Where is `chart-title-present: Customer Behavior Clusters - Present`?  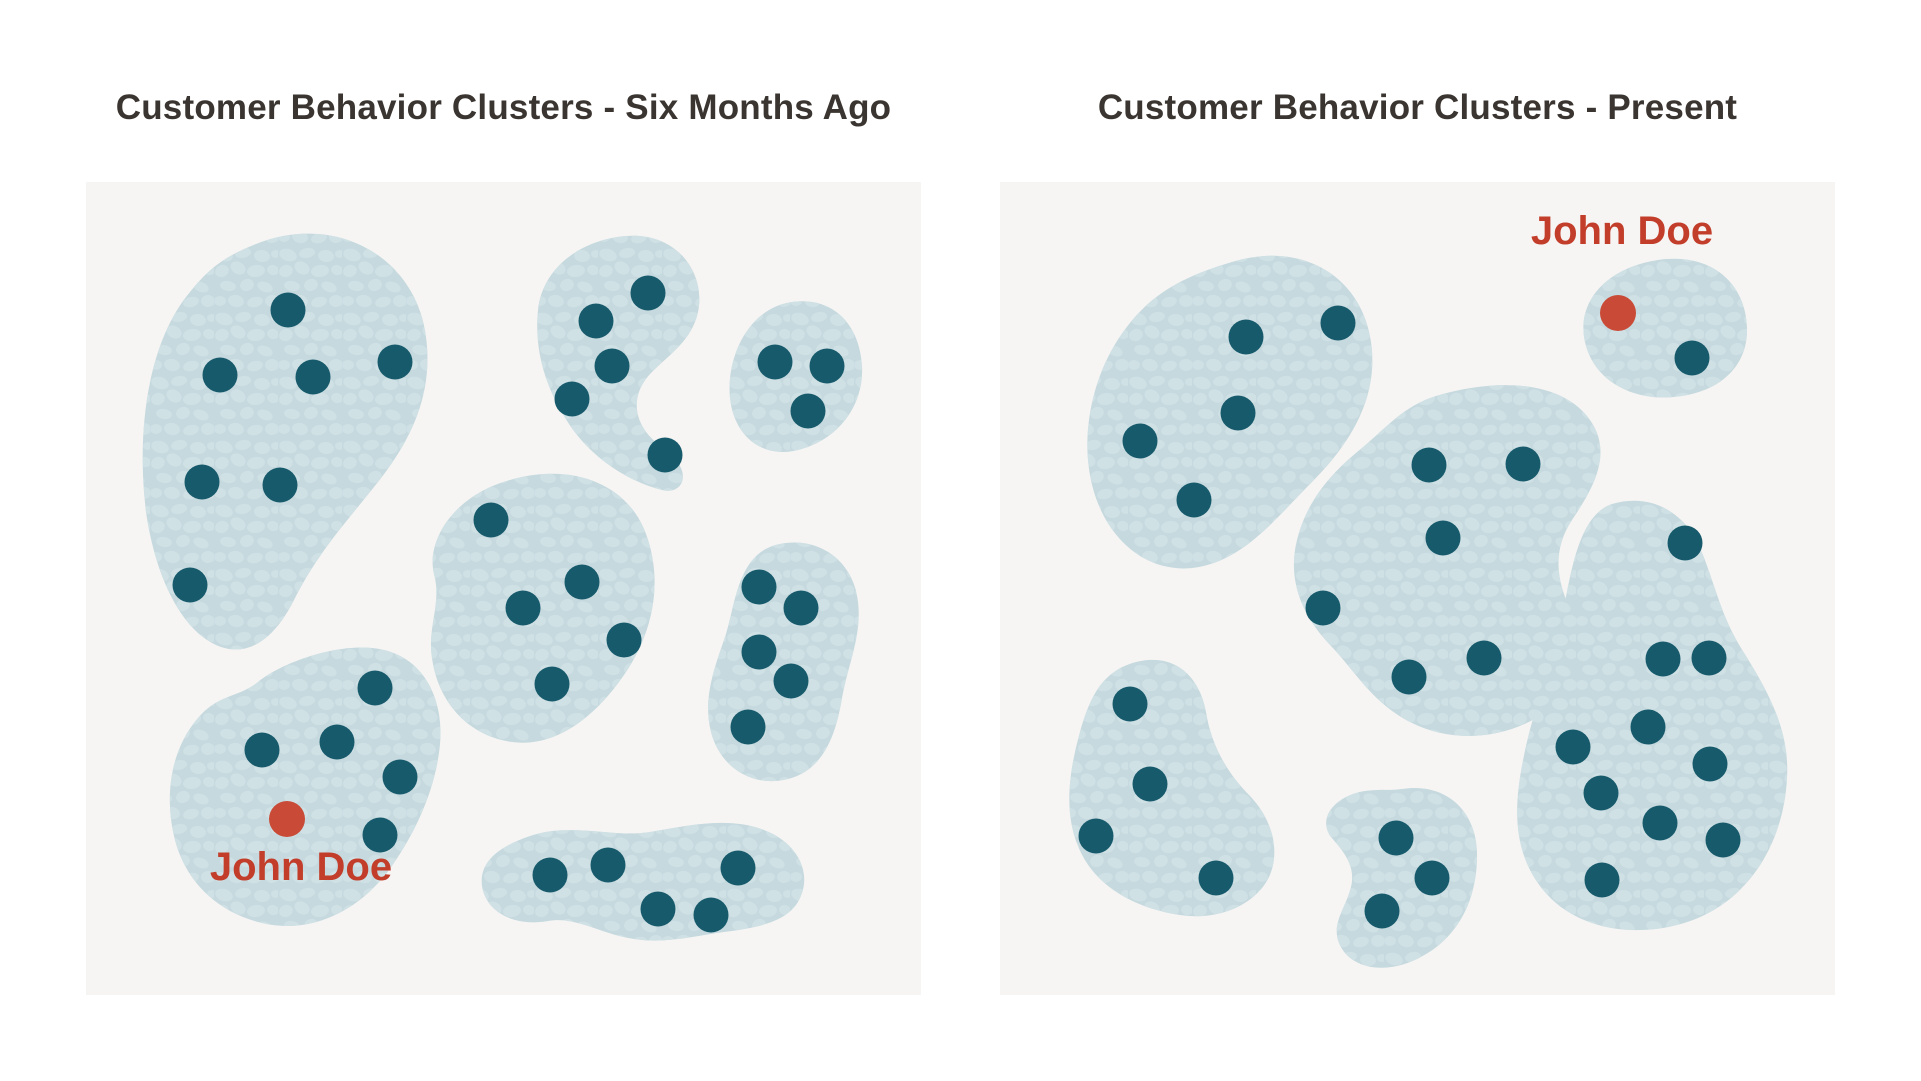 chart-title-present: Customer Behavior Clusters - Present is located at coordinates (1417, 107).